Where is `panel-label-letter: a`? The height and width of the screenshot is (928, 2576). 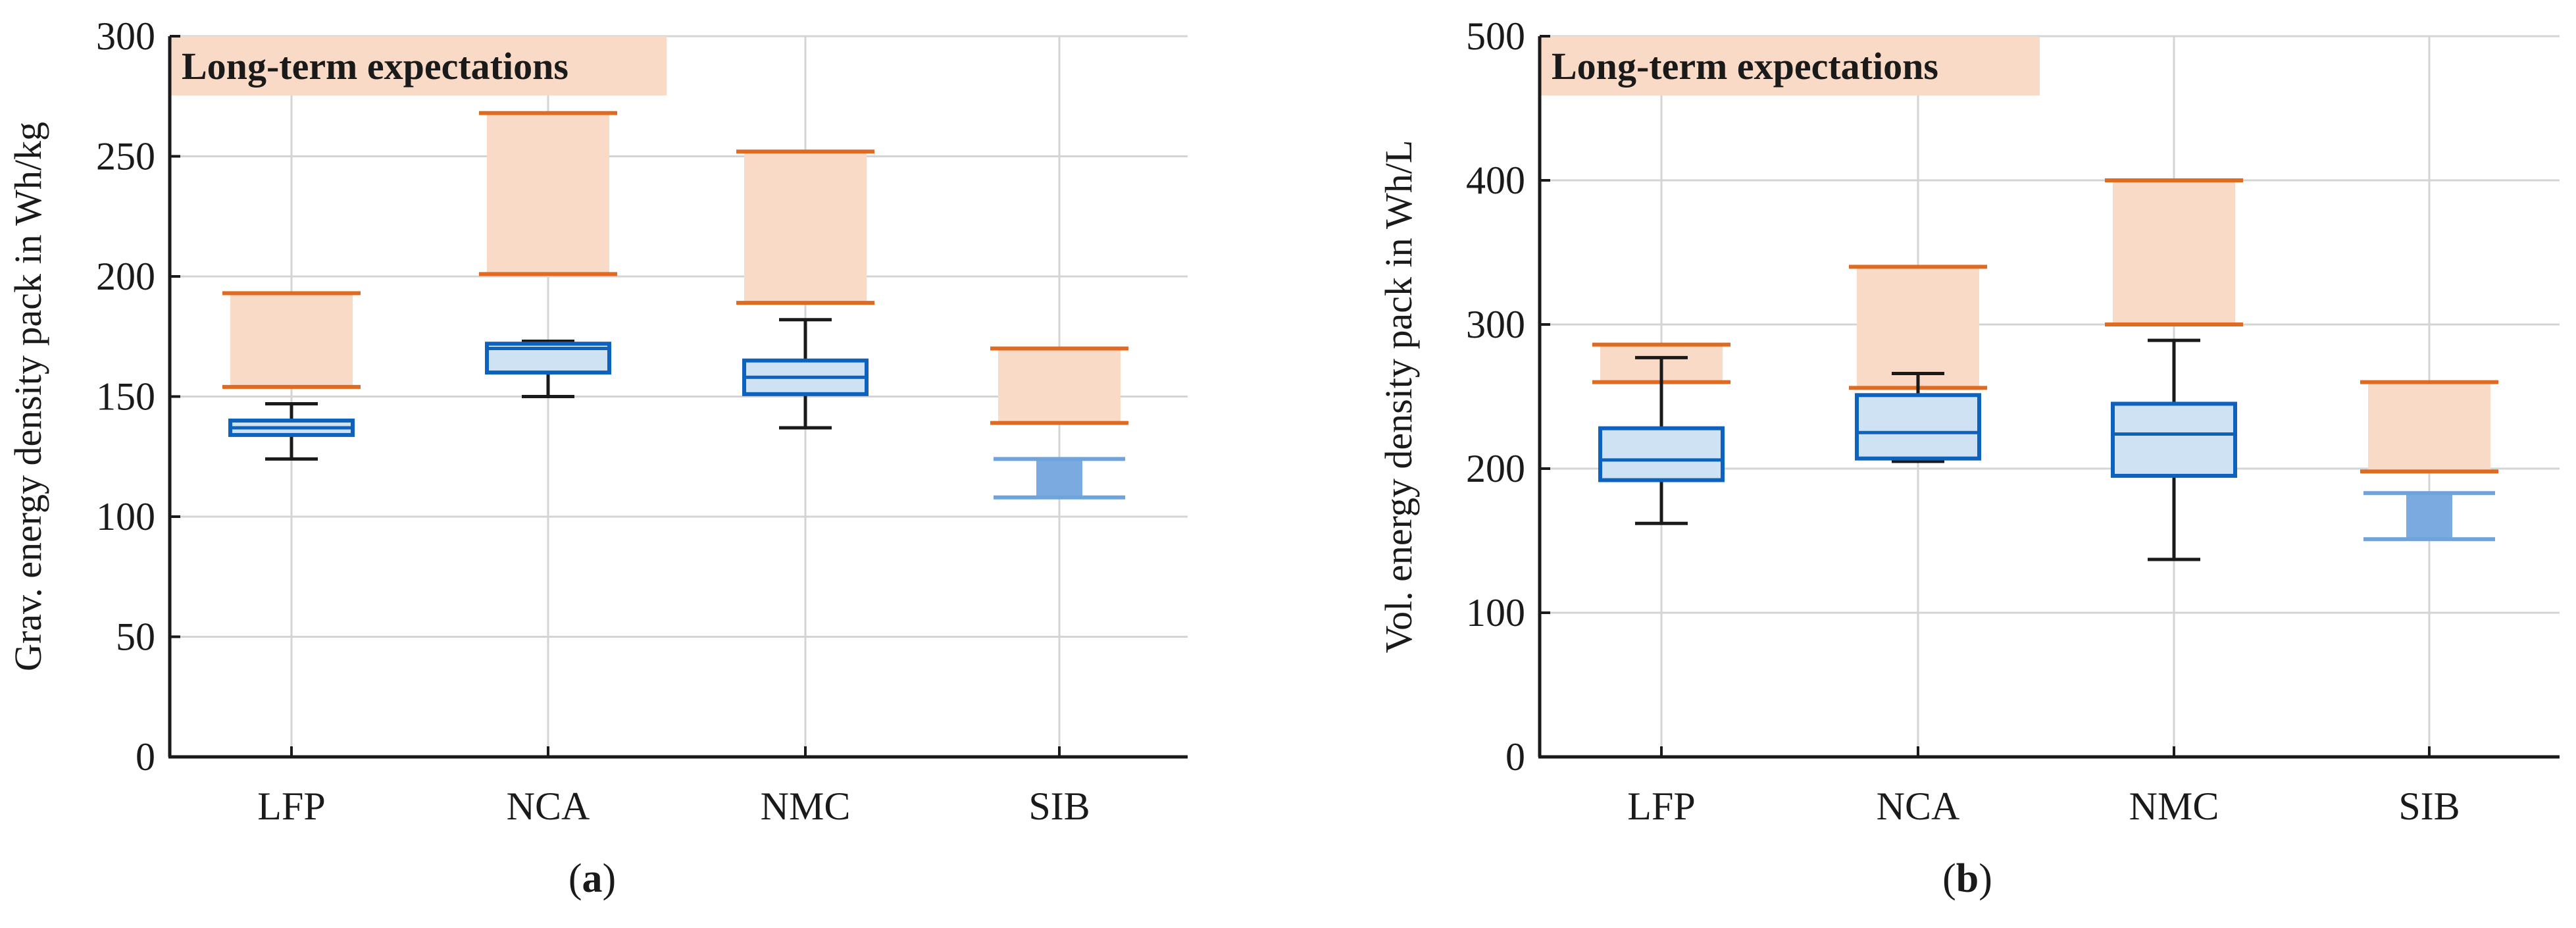 panel-label-letter: a is located at coordinates (592, 878).